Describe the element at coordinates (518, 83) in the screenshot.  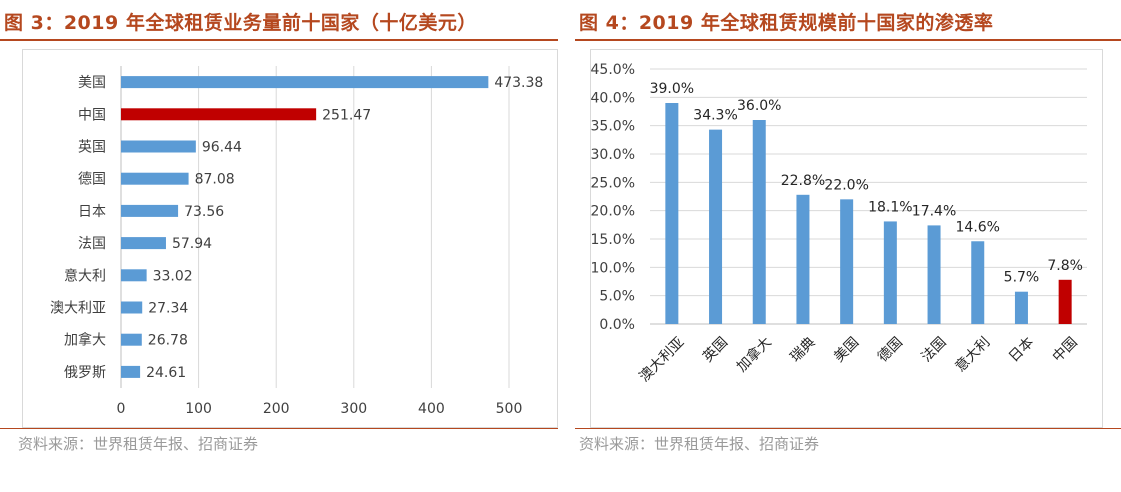
I see `data-label: 473.38` at that location.